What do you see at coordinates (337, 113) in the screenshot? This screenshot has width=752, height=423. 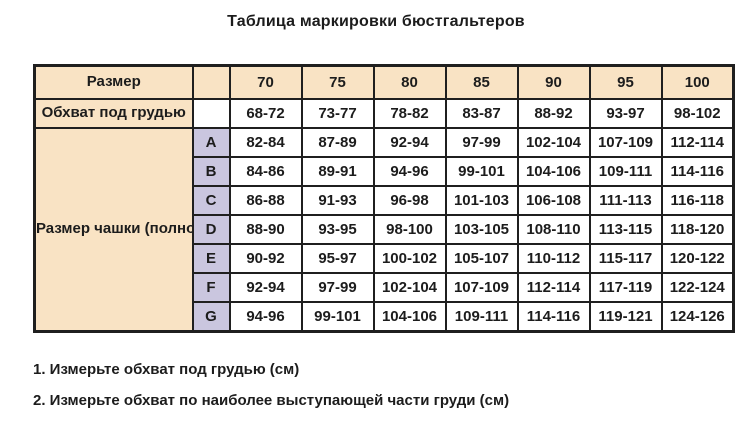 I see `underbust-value-cell: 73-77` at bounding box center [337, 113].